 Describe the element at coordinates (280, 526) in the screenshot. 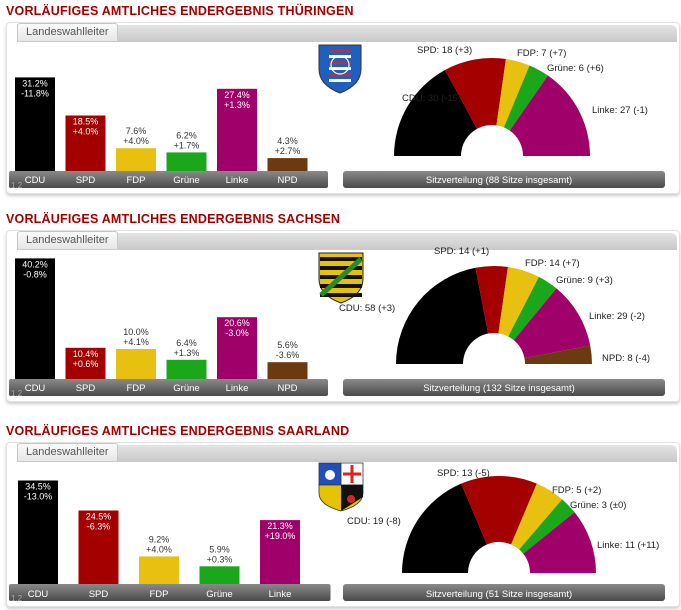

I see `value-label: 21.3%` at that location.